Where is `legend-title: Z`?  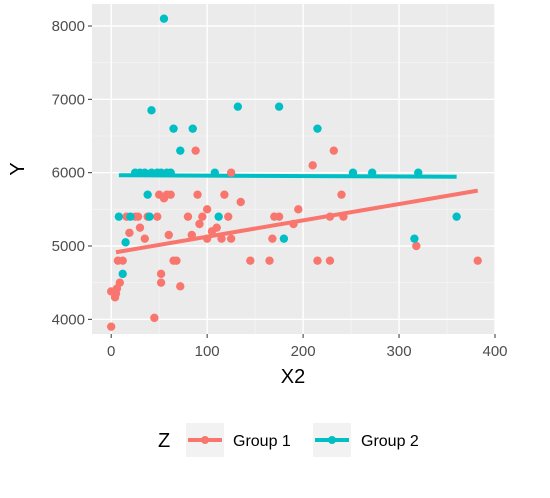 legend-title: Z is located at coordinates (164, 441).